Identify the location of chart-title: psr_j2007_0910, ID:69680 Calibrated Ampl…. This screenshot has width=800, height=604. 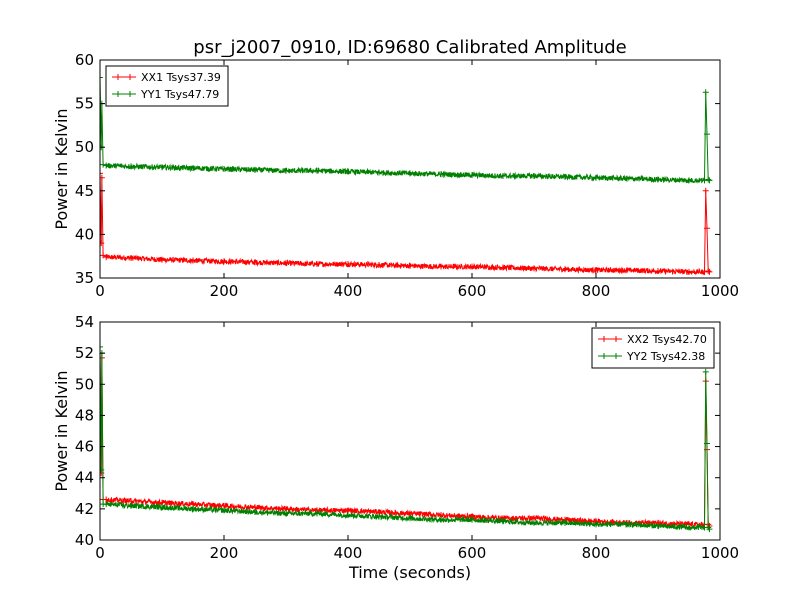
(409, 47).